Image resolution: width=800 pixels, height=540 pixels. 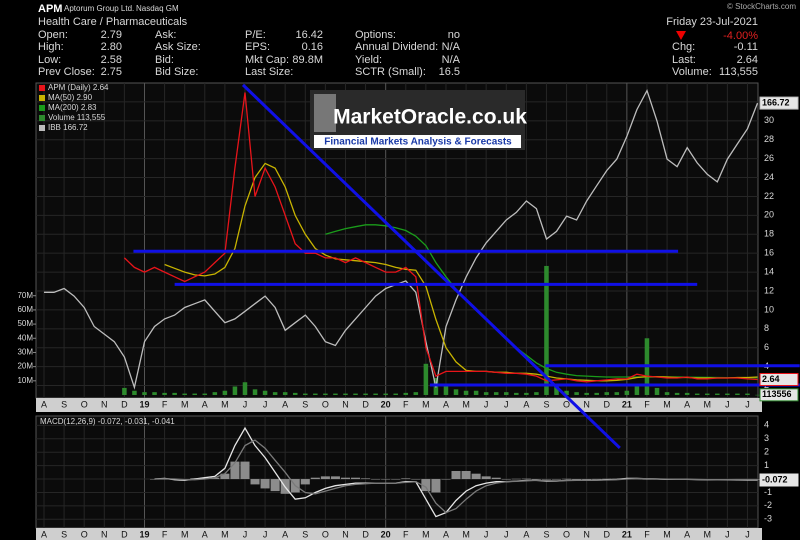 I want to click on date-strip, so click(x=399, y=534).